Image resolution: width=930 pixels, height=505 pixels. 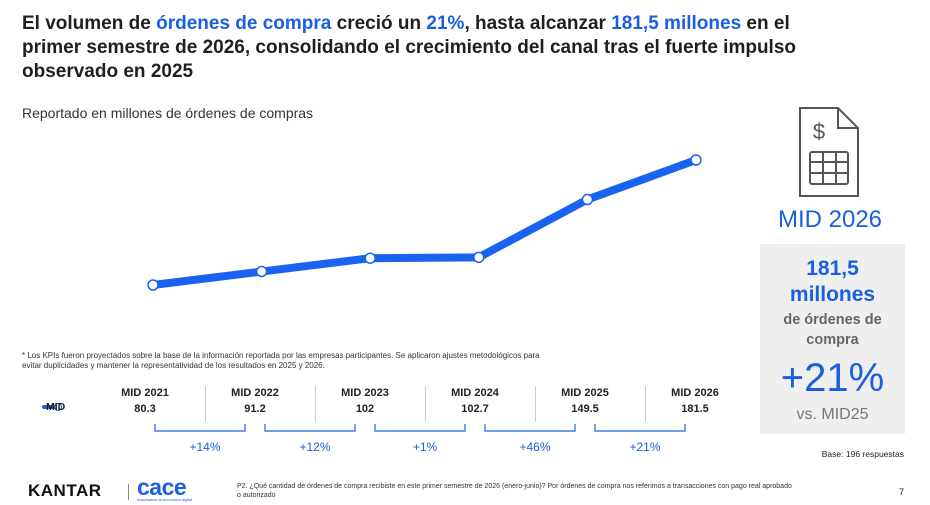 What do you see at coordinates (365, 409) in the screenshot?
I see `data-value: 102` at bounding box center [365, 409].